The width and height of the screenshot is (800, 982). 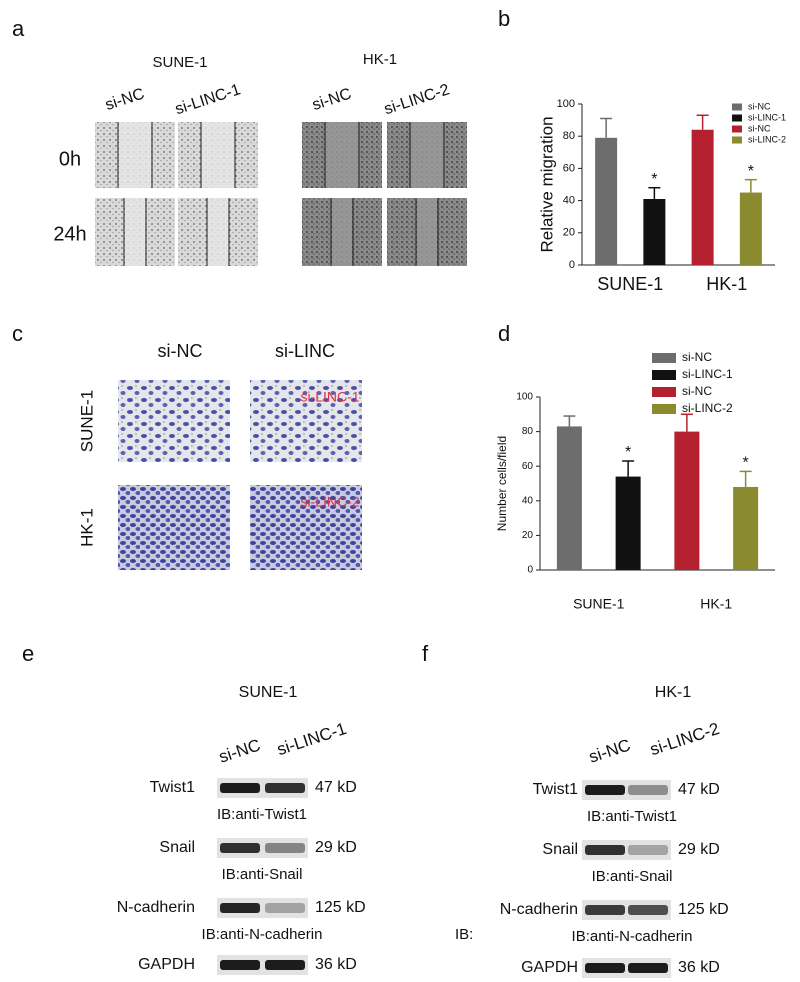 What do you see at coordinates (504, 333) in the screenshot?
I see `panel-label: d` at bounding box center [504, 333].